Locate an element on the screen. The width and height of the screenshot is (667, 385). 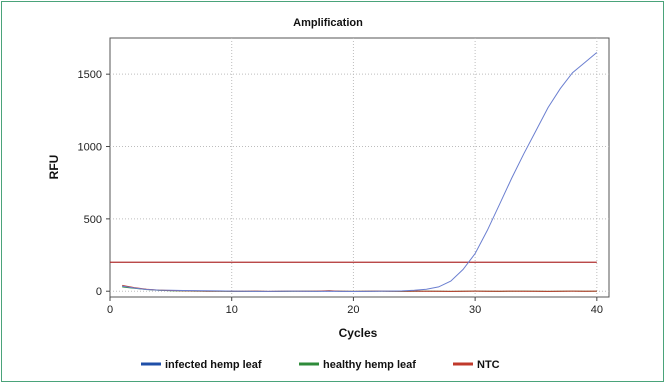
x-axis-label: Cycles is located at coordinates (358, 333).